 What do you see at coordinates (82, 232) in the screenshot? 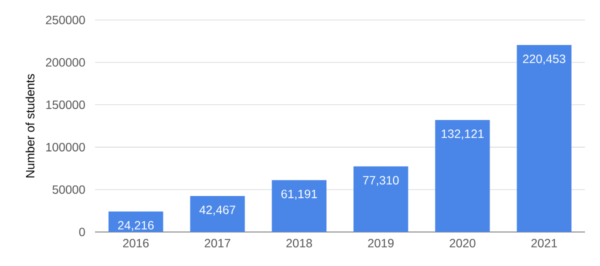
I see `y-tick-label: 0` at bounding box center [82, 232].